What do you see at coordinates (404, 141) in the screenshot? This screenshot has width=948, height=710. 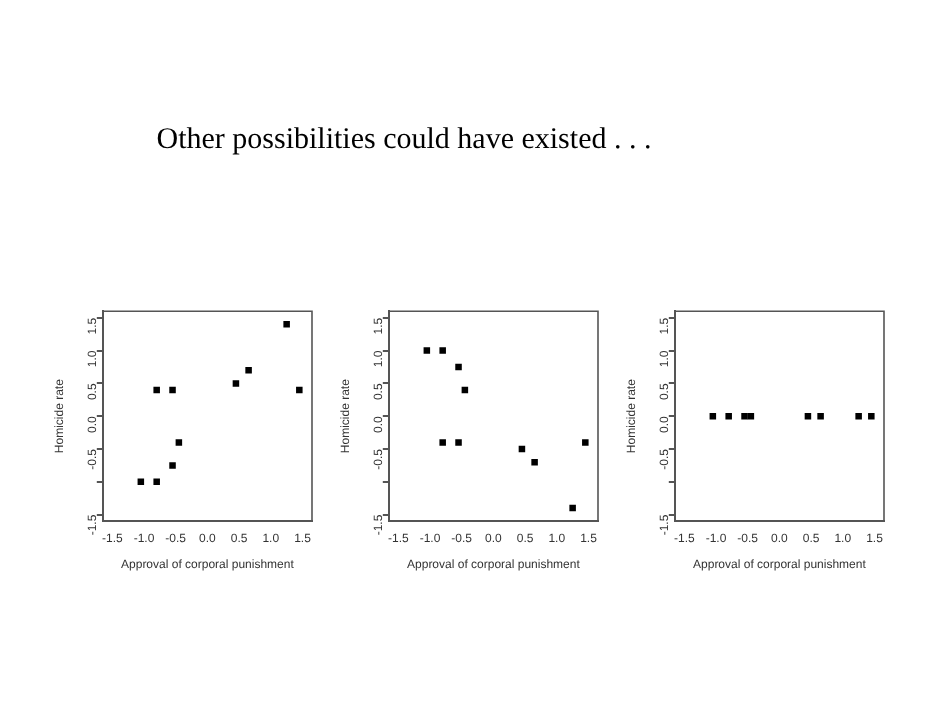 I see `text: Other possibilities could have existed . . .` at bounding box center [404, 141].